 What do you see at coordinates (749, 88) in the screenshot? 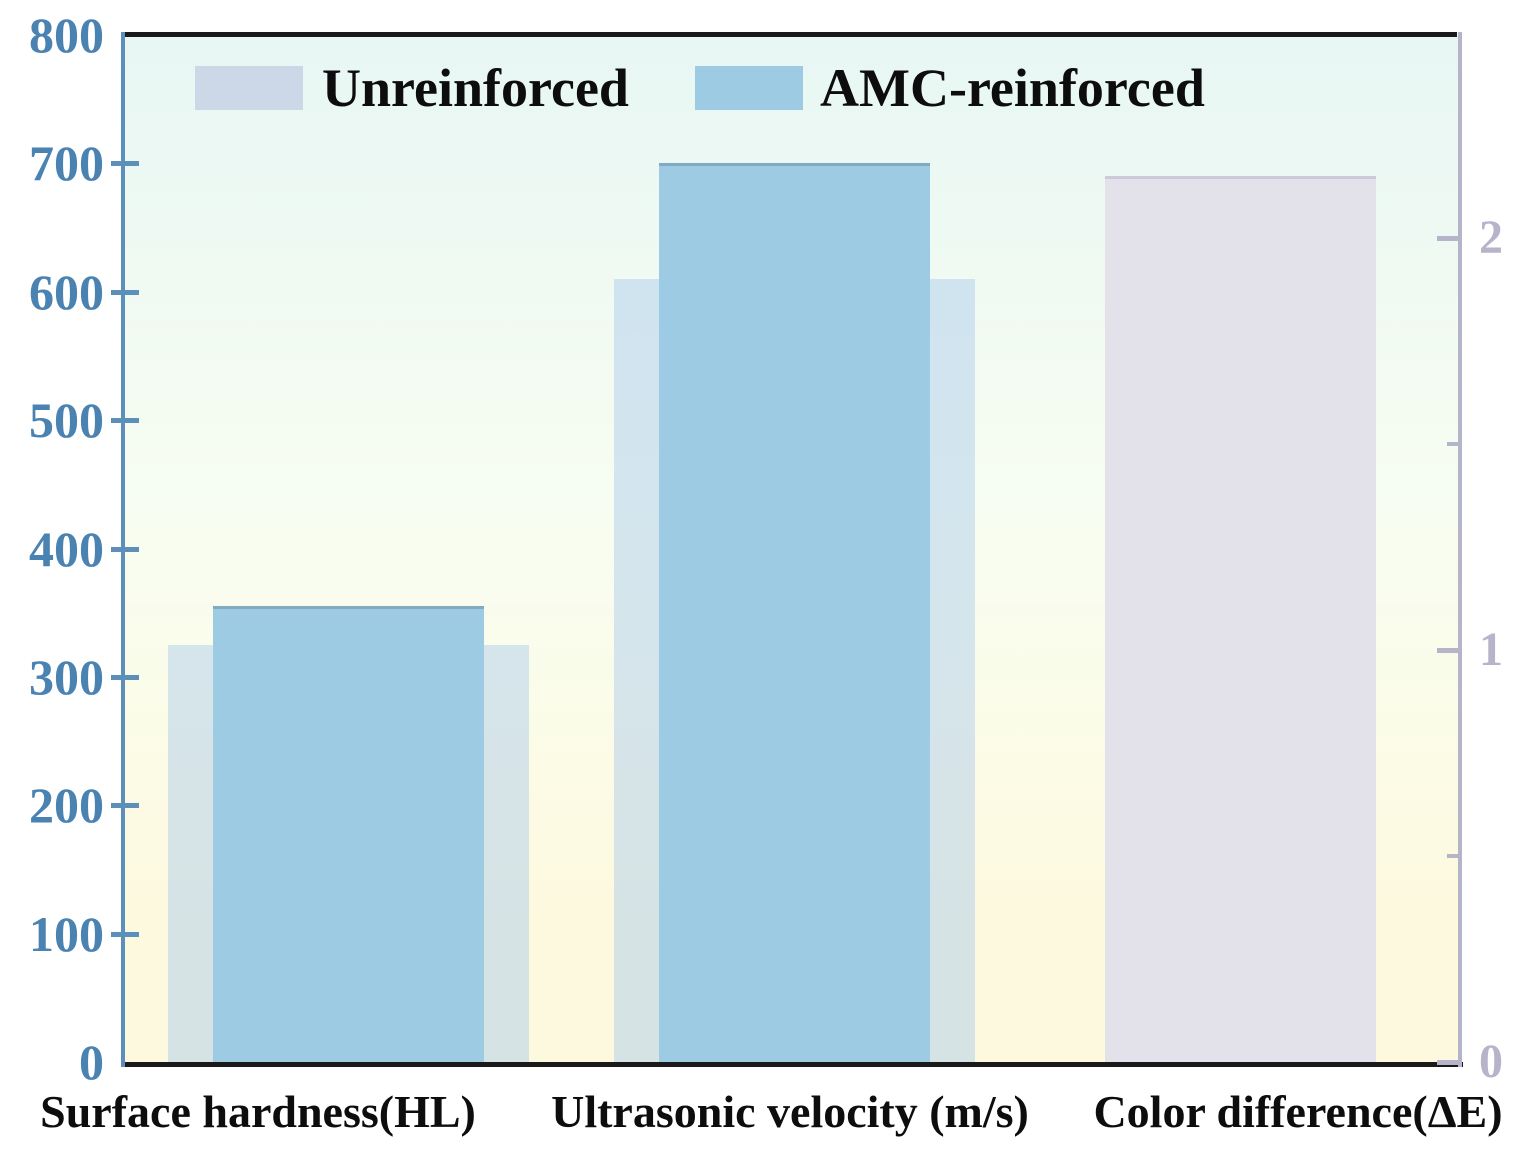
I see `legend-swatch-amc-reinforced` at bounding box center [749, 88].